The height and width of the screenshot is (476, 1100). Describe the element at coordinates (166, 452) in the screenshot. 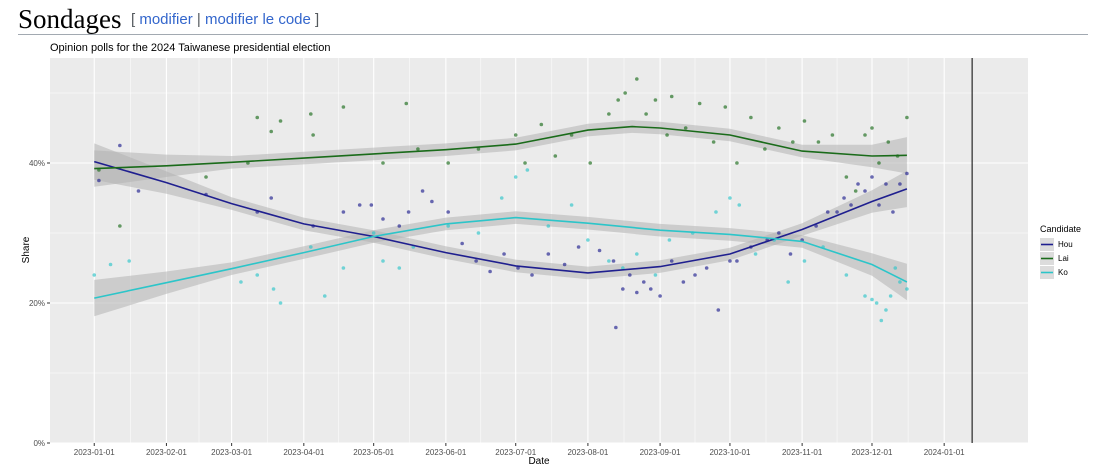

I see `x-tick-label: 2023-02-01` at that location.